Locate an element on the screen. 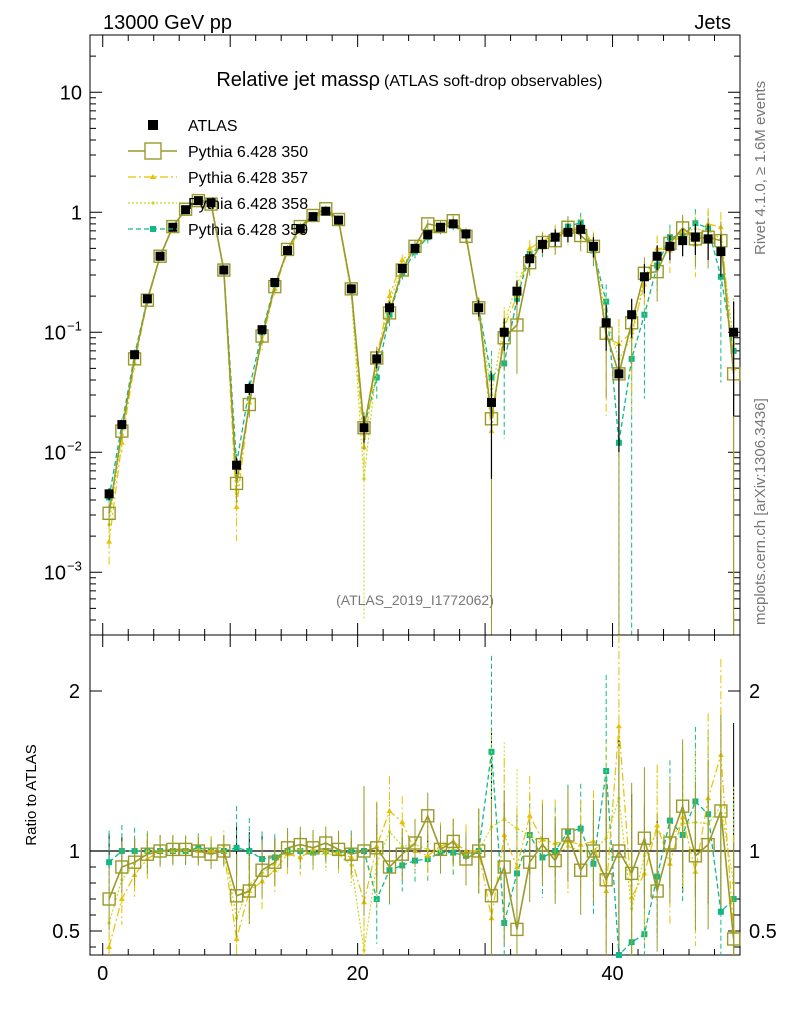 This screenshot has height=1024, width=786. ratio-y-tick-label: 1 is located at coordinates (74, 852).